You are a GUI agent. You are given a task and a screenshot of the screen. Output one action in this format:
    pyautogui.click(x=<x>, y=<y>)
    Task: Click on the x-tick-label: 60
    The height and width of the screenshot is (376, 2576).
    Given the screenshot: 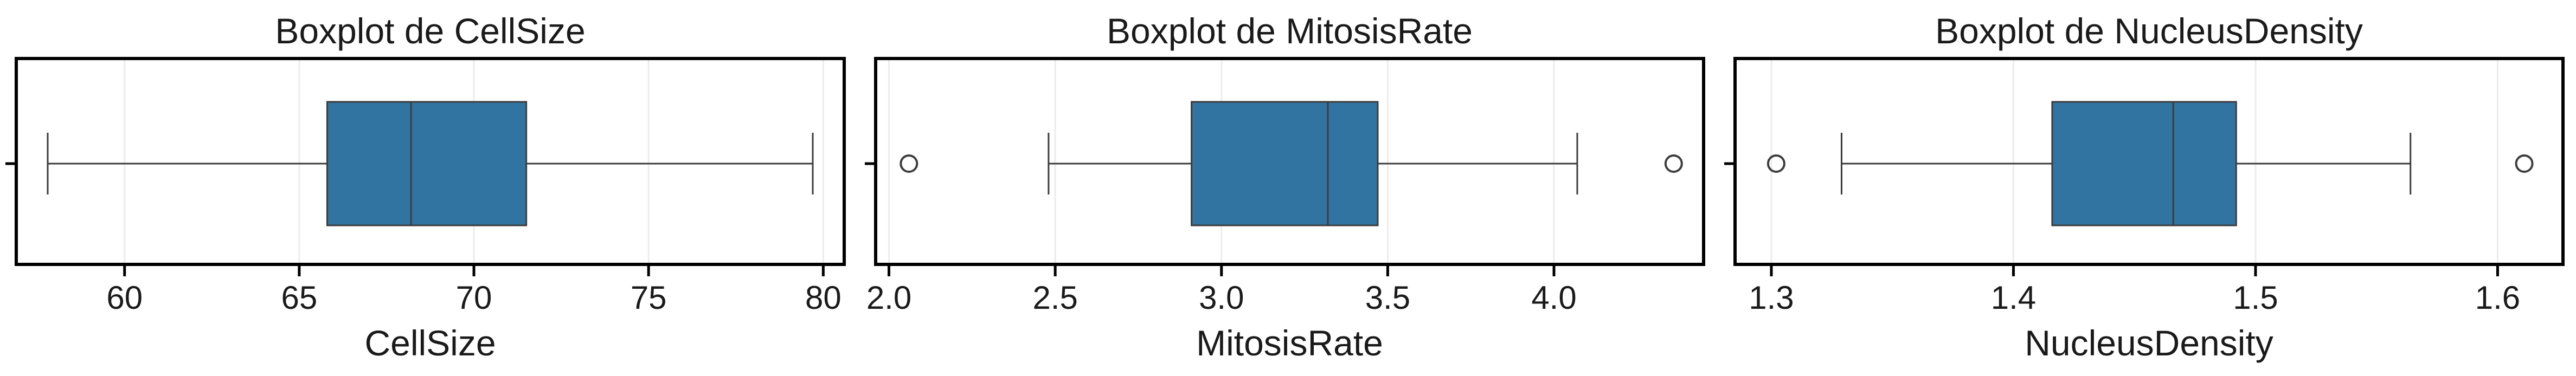 What is the action you would take?
    pyautogui.click(x=125, y=298)
    